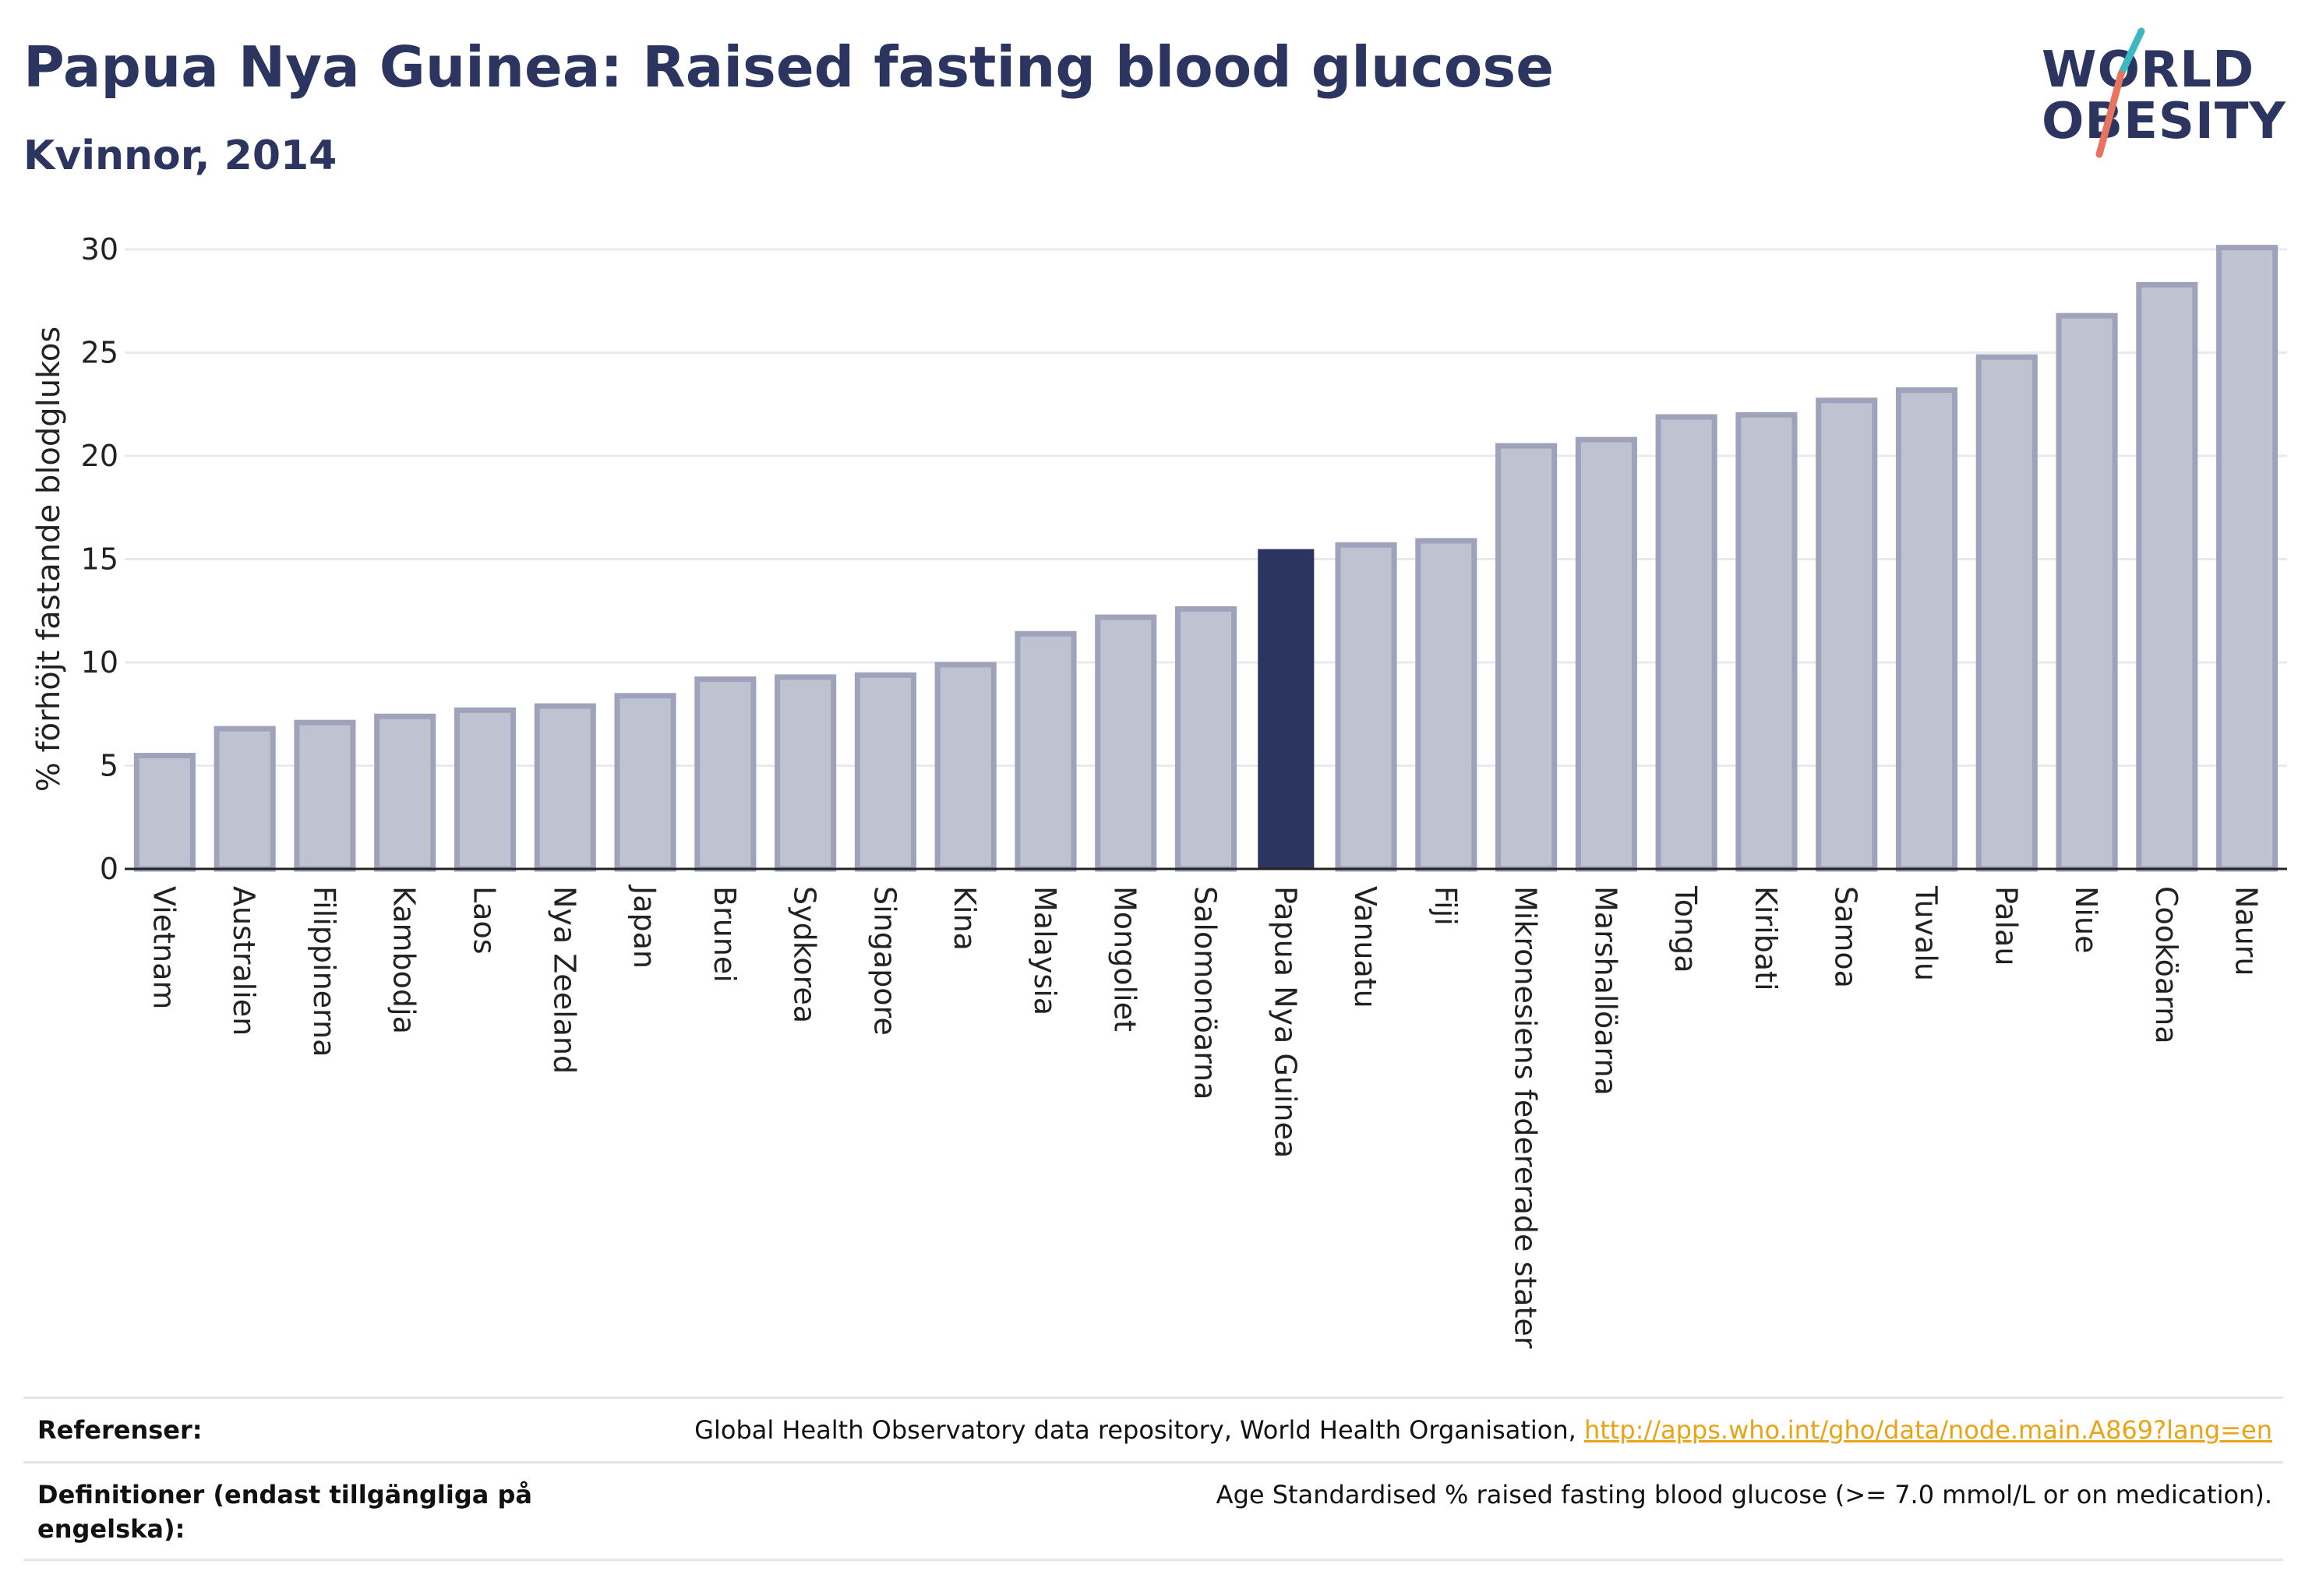 The image size is (2305, 1596). What do you see at coordinates (405, 960) in the screenshot?
I see `x-tick-label: Kambodja` at bounding box center [405, 960].